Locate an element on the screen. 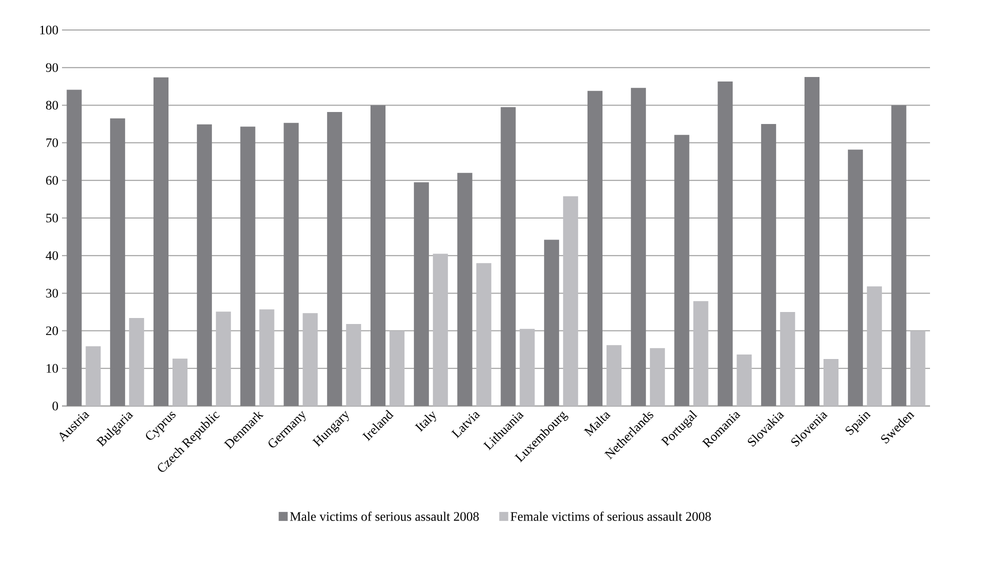 Image resolution: width=982 pixels, height=572 pixels. y-tick-label: 40 is located at coordinates (52, 255).